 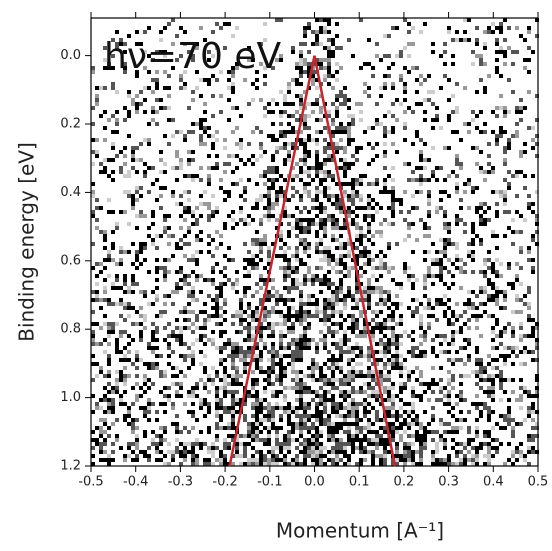 What do you see at coordinates (224, 482) in the screenshot?
I see `x-tick-label: -0.2` at bounding box center [224, 482].